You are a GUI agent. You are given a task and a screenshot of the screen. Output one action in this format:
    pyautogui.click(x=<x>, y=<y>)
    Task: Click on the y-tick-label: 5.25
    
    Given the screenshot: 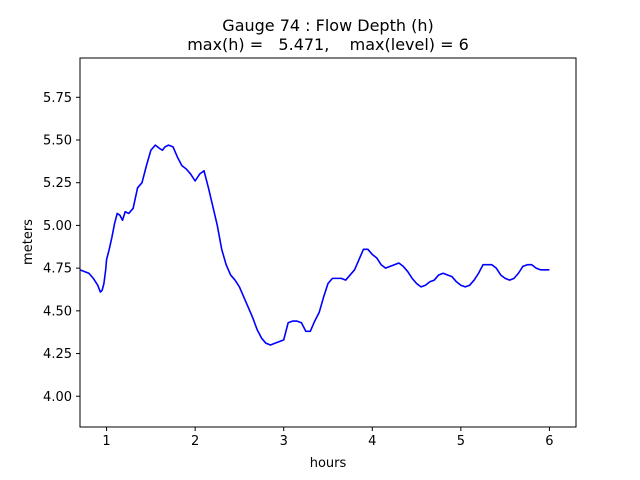 What is the action you would take?
    pyautogui.click(x=57, y=183)
    